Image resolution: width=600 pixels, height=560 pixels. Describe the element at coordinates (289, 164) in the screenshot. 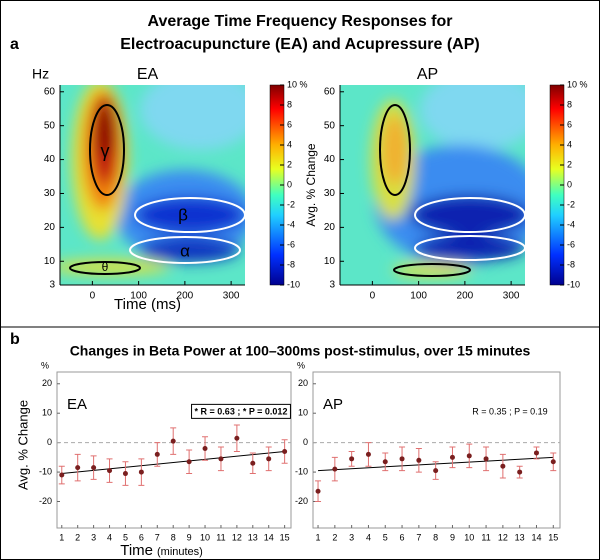

I see `colorbar-tick-label: 2` at that location.